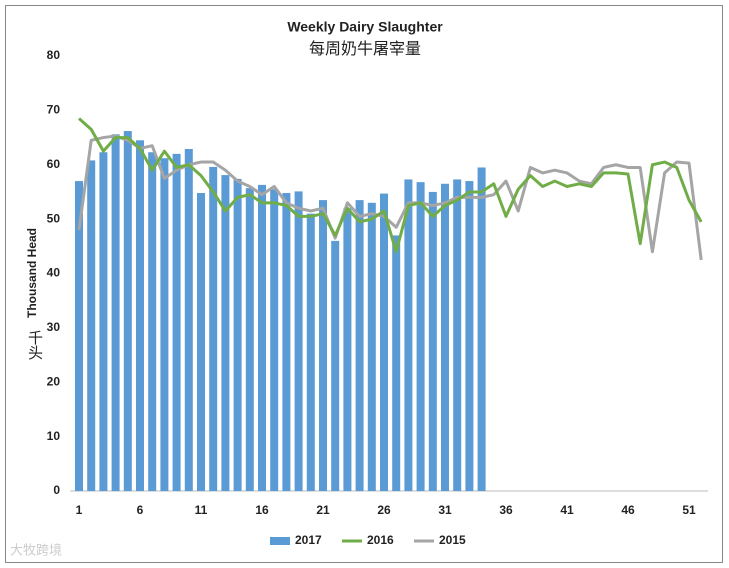  What do you see at coordinates (628, 510) in the screenshot?
I see `x-tick-label: 46` at bounding box center [628, 510].